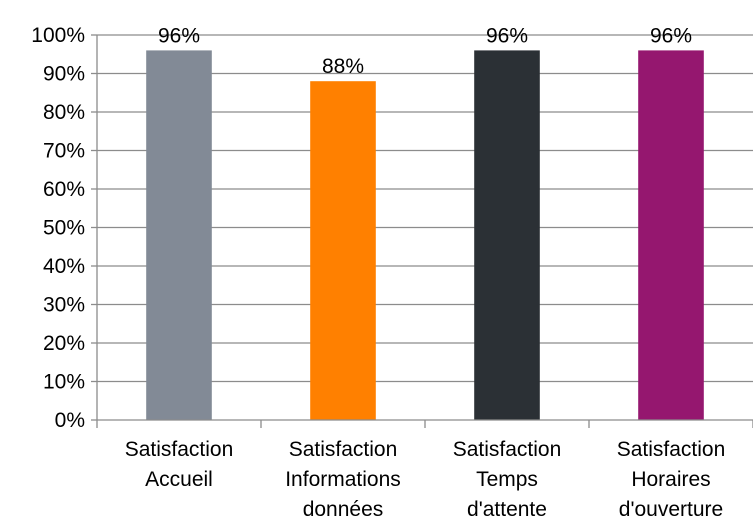  Describe the element at coordinates (58, 35) in the screenshot. I see `y-tick-label: 100%` at that location.